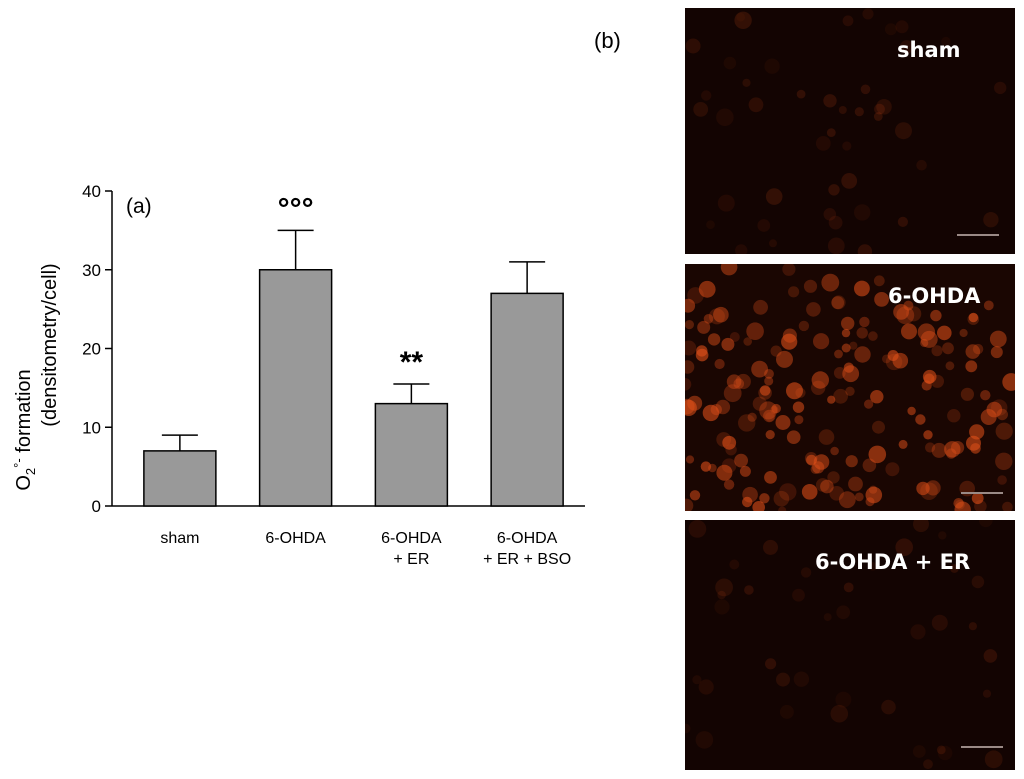 This screenshot has height=779, width=1024. Describe the element at coordinates (295, 538) in the screenshot. I see `x-category-label: 6-OHDA` at that location.